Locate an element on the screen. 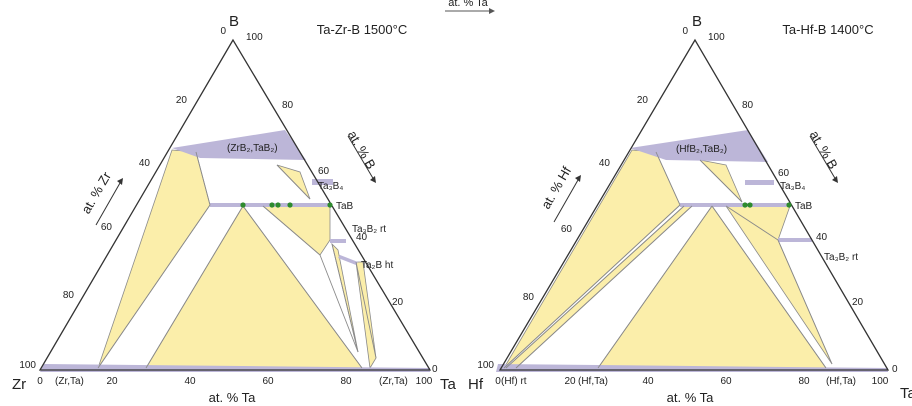  phase-ta3b4 is located at coordinates (759, 182).